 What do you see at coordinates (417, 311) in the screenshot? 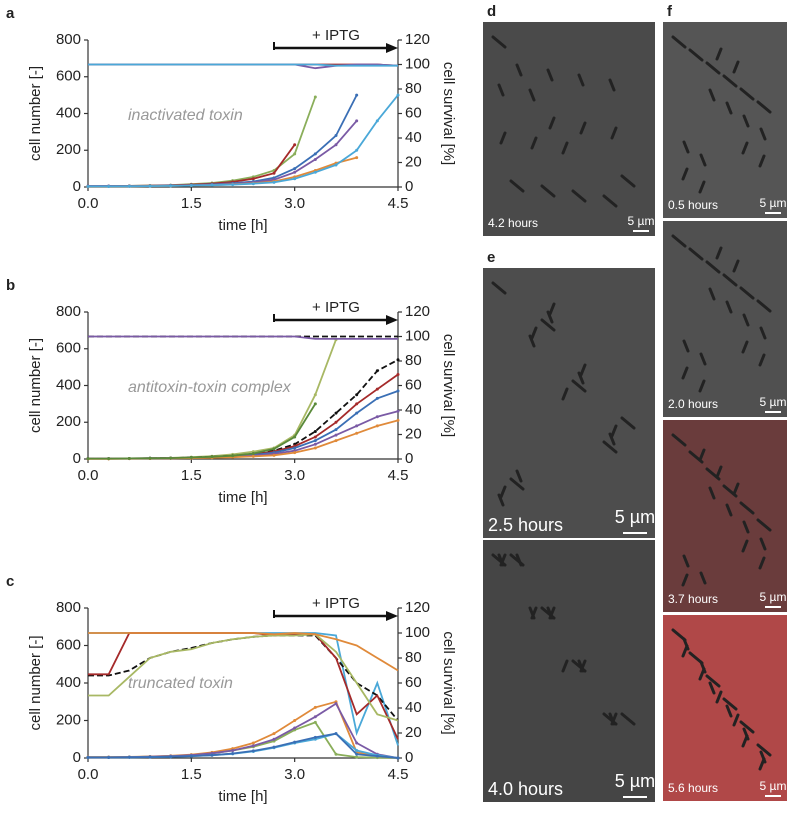
I see `y2-tick-label: 120` at bounding box center [417, 311].